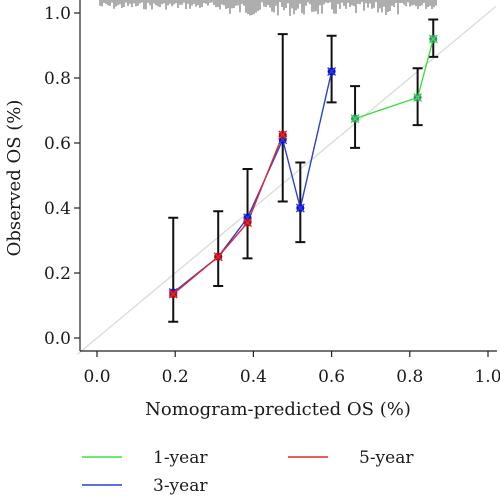 This screenshot has width=500, height=498. What do you see at coordinates (14, 178) in the screenshot?
I see `y-axis-title: Observed OS (%)` at bounding box center [14, 178].